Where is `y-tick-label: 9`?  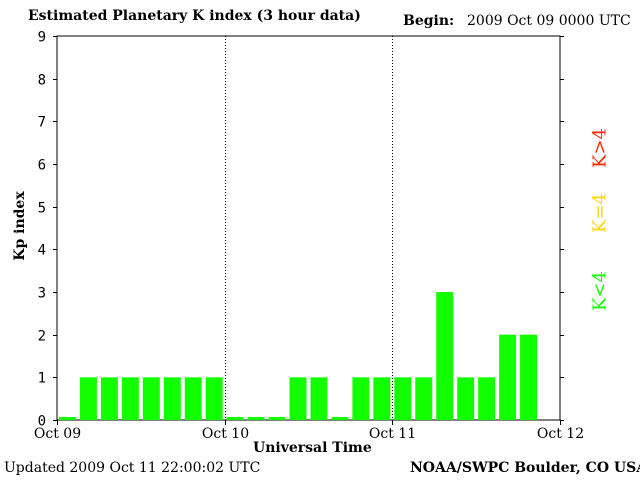
y-tick-label: 9 is located at coordinates (42, 38).